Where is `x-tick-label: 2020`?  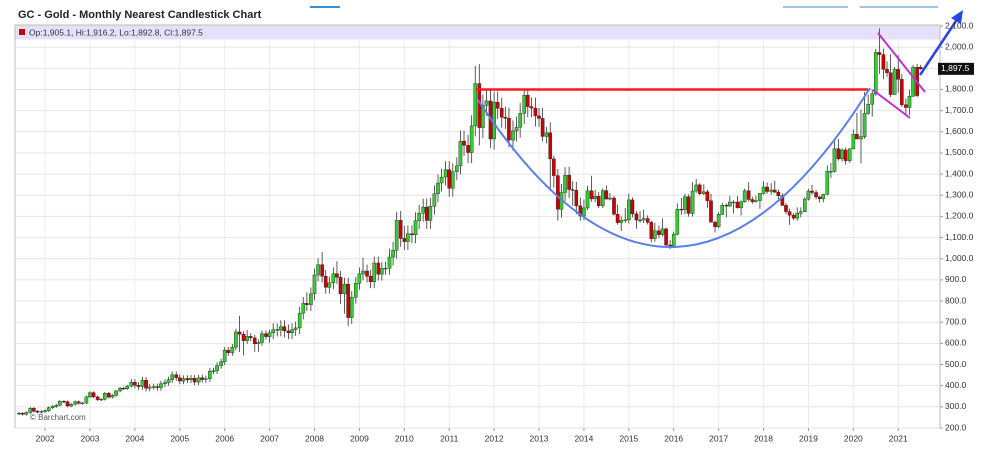 x-tick-label: 2020 is located at coordinates (853, 438).